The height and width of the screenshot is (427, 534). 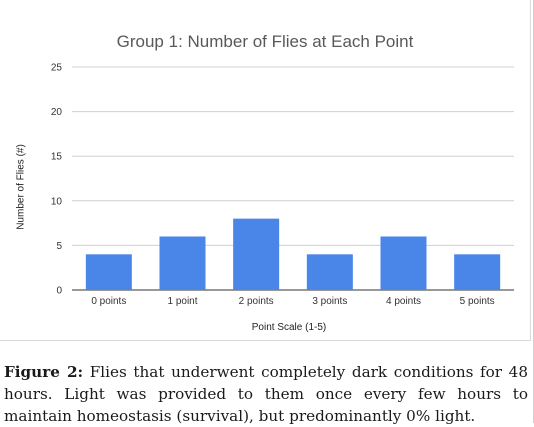 I want to click on x-tick-label: 0 points, so click(x=108, y=301).